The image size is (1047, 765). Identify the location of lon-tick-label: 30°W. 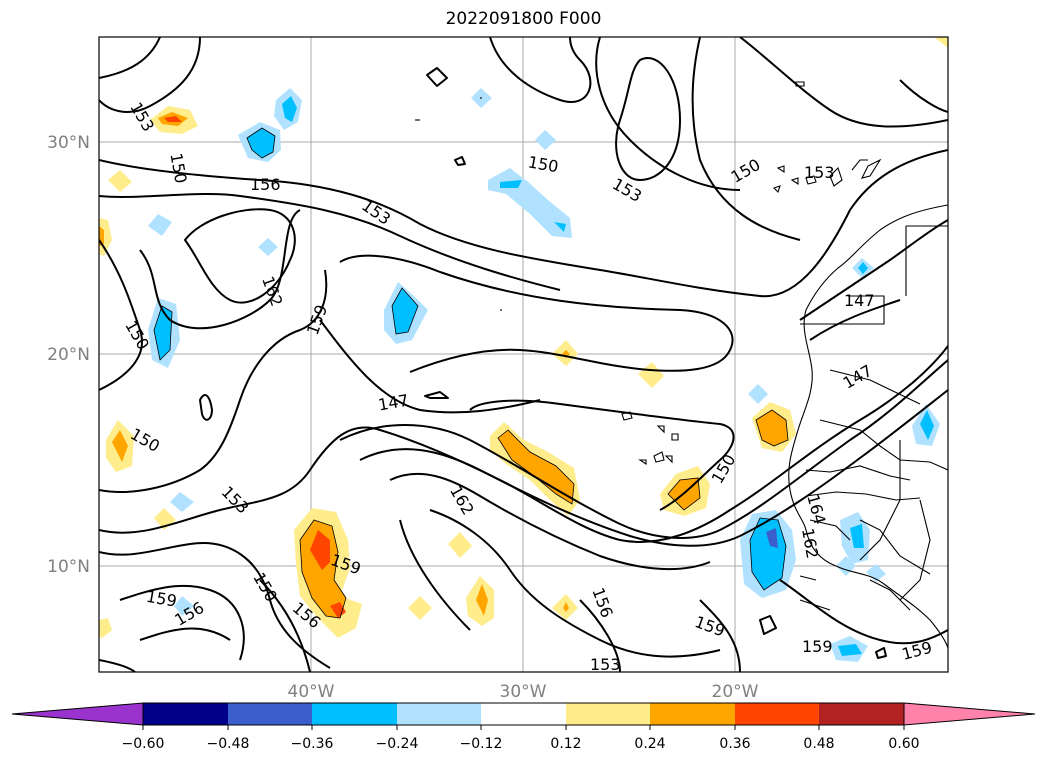
(523, 692).